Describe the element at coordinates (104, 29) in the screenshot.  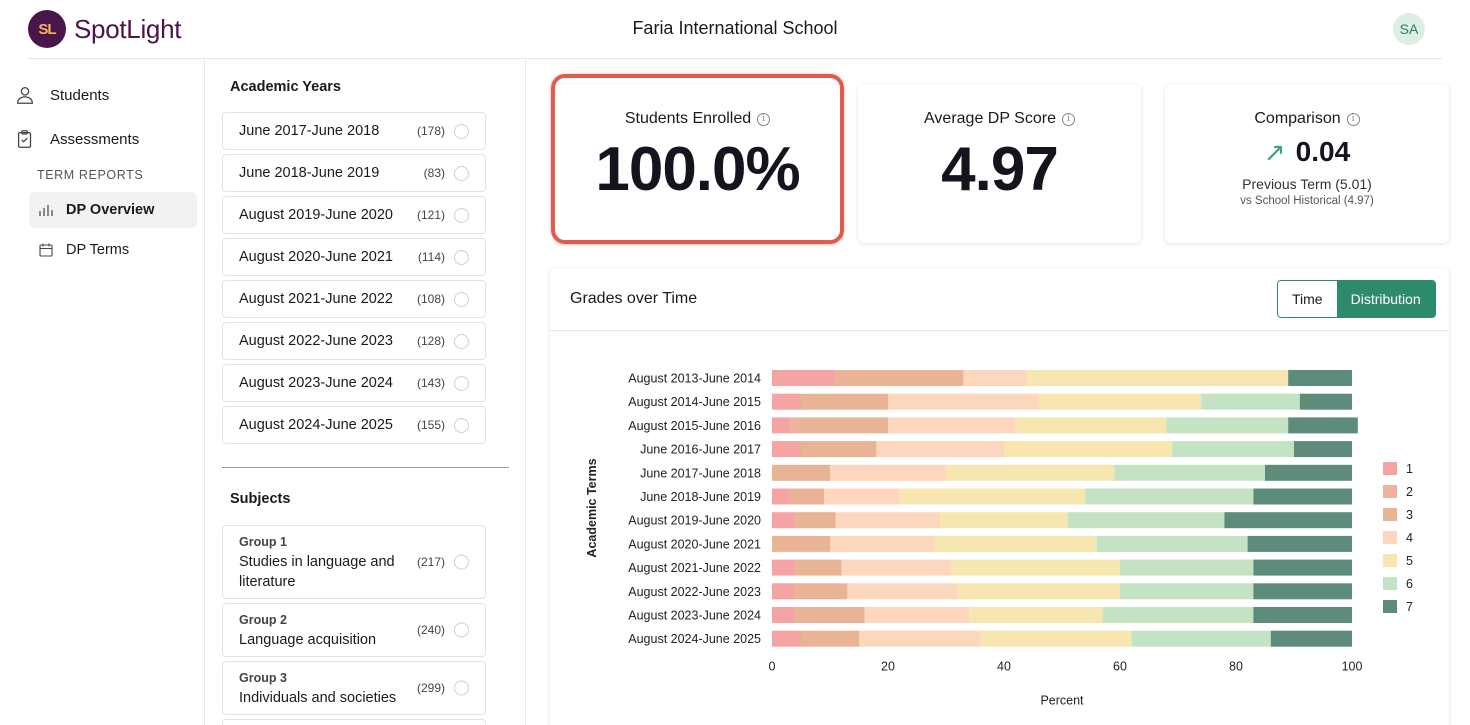
I see `app-logo: SL SpotLight` at that location.